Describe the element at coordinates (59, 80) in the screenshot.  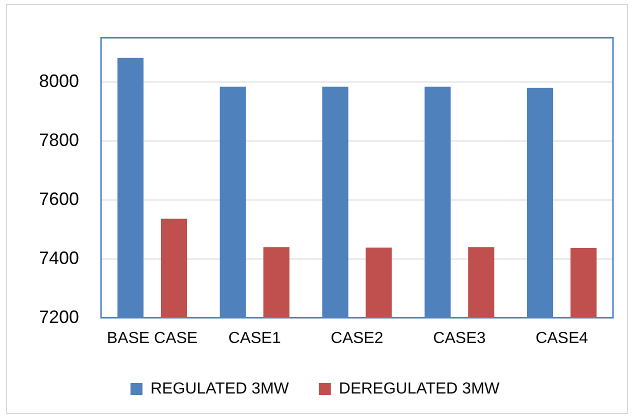
I see `y-tick-label: 8000` at that location.